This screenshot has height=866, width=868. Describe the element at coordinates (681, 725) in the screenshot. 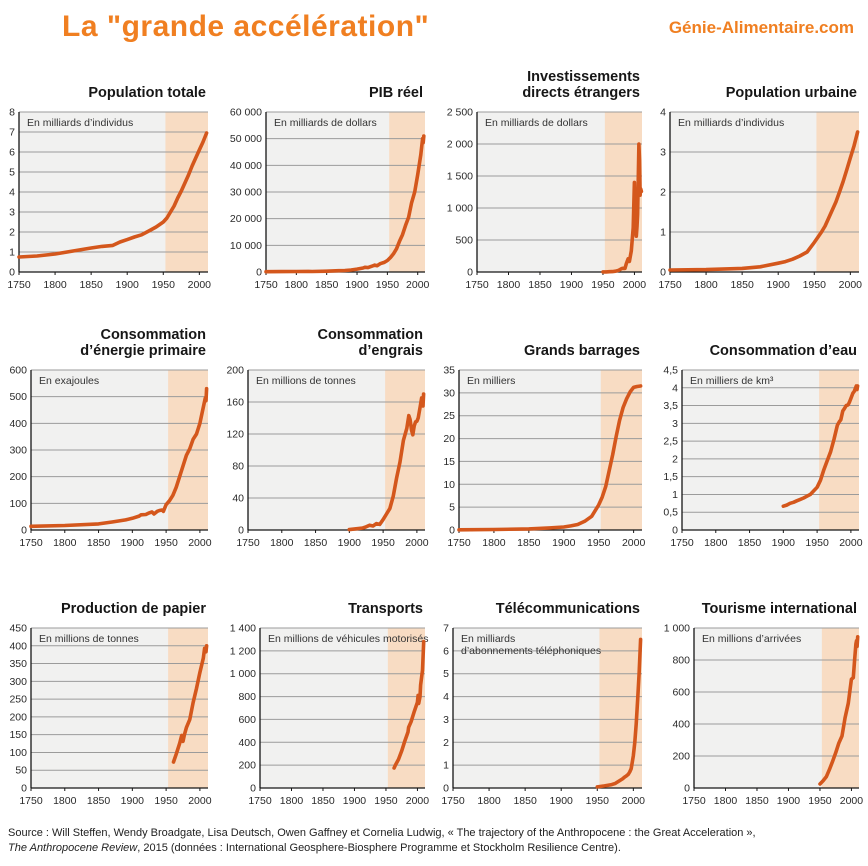

I see `y-tick-label: 400` at that location.